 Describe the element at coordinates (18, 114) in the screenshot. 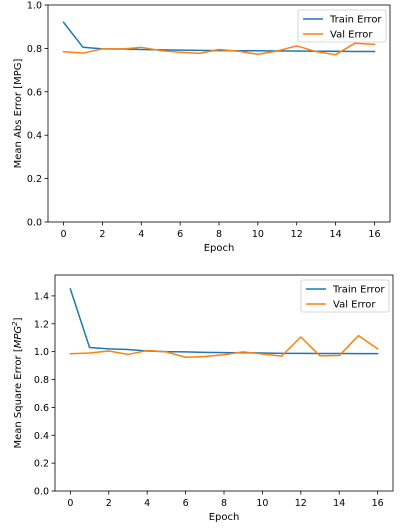

I see `y-axis-label: Mean Abs Error [MPG]` at that location.